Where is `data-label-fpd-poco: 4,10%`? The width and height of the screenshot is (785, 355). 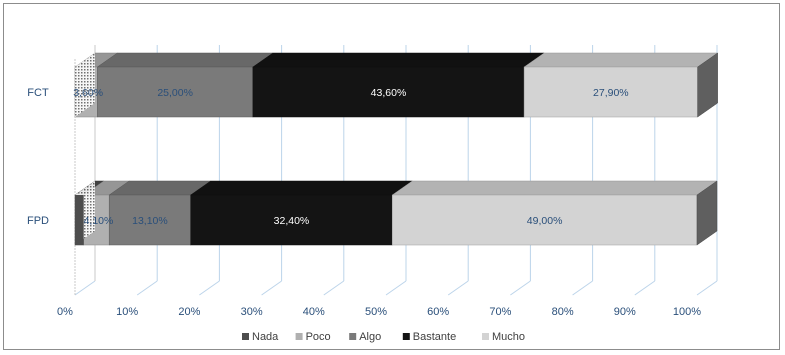 data-label-fpd-poco: 4,10% is located at coordinates (99, 221).